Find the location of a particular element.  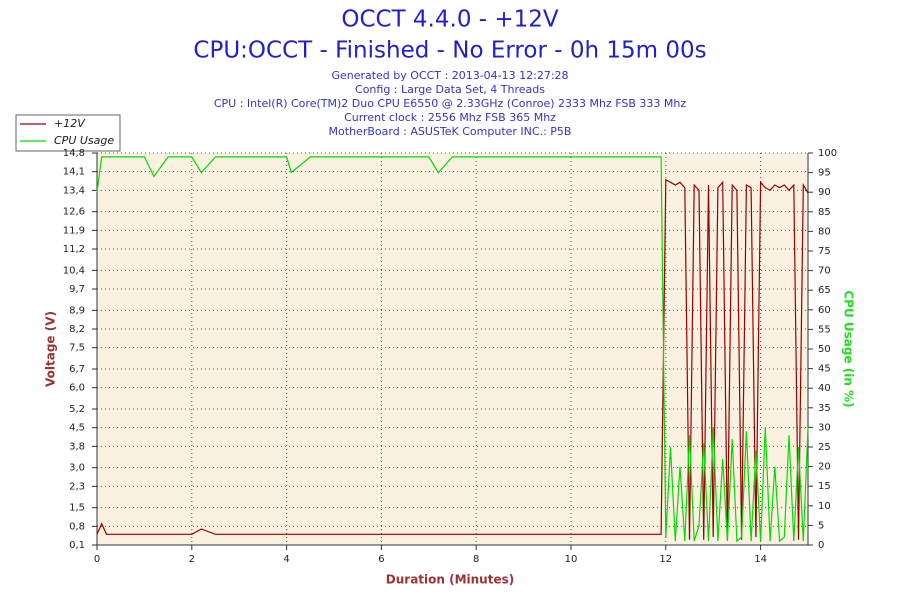

y-tick-label: 2,3 is located at coordinates (77, 486).